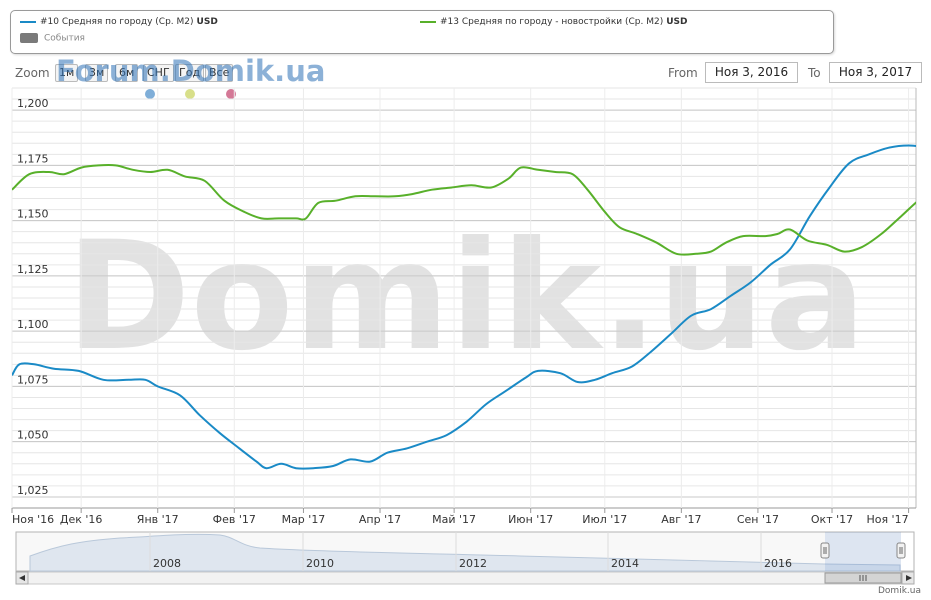 This screenshot has width=931, height=600. I want to click on y-tick-label: 1,175, so click(33, 158).